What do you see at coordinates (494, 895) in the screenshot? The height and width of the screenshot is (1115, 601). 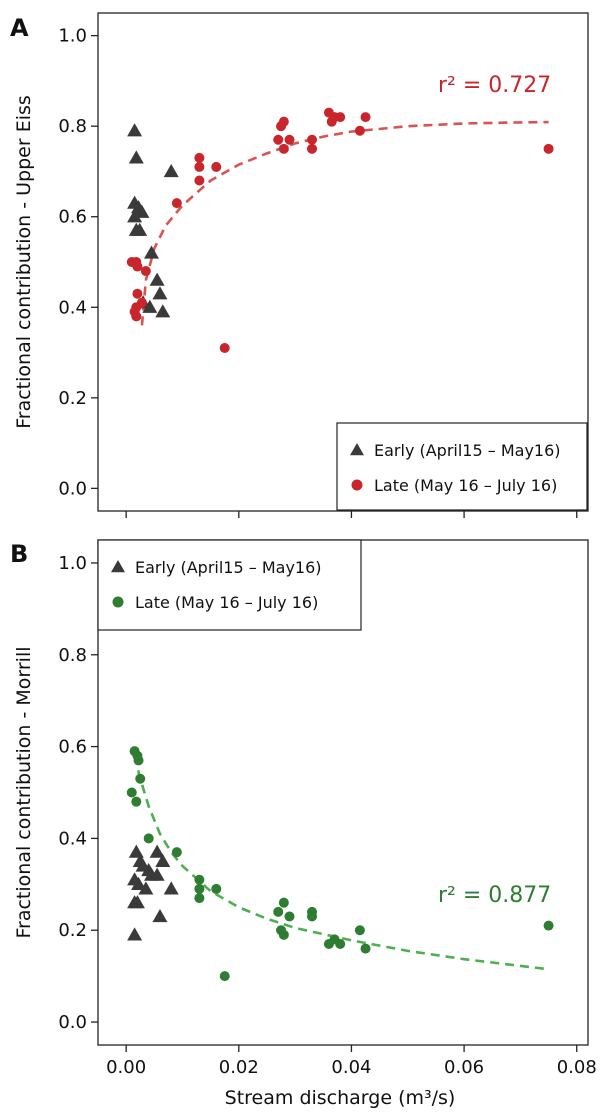 I see `r2-annotation: r² = 0.877` at bounding box center [494, 895].